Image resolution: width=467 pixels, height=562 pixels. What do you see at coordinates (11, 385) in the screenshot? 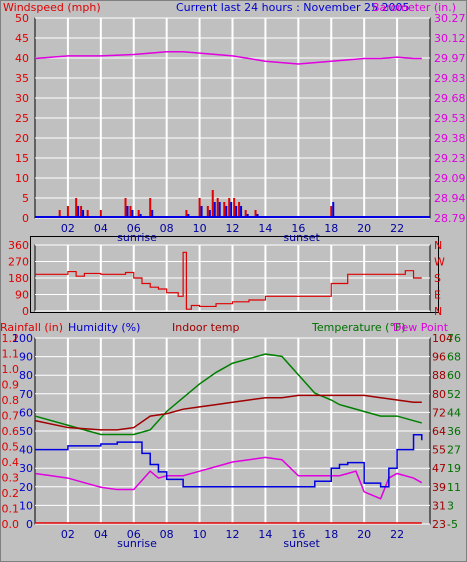
I see `rain-y-tick: 0.9` at bounding box center [11, 385].